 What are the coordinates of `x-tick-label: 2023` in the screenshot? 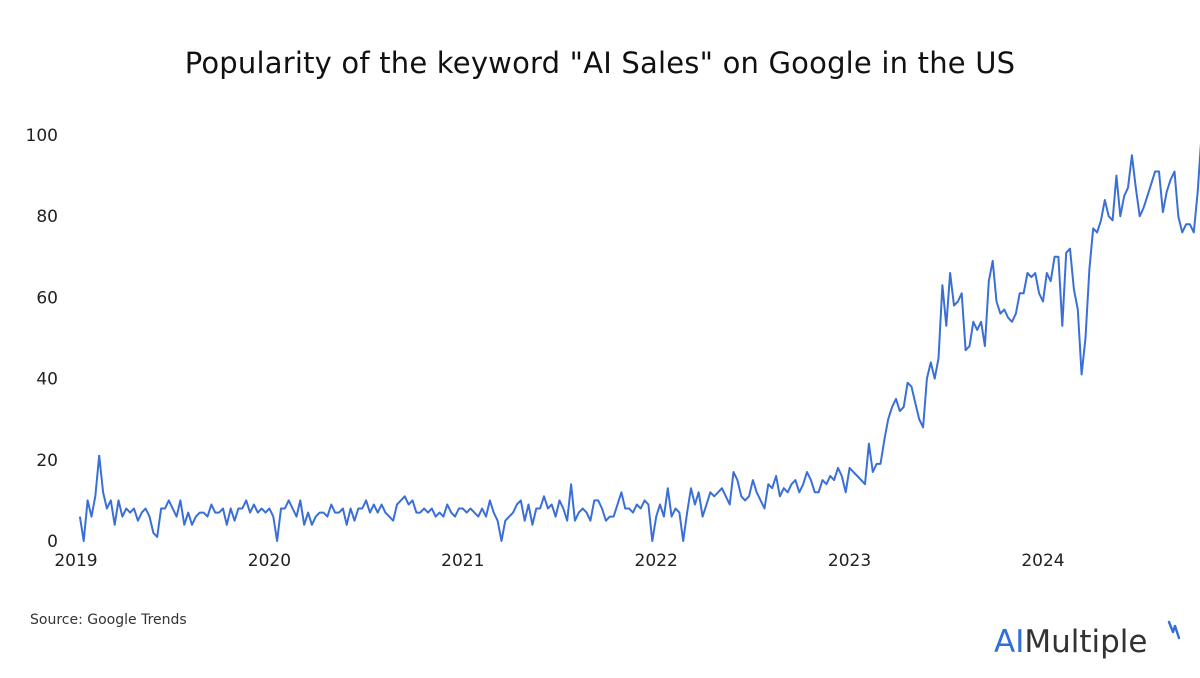 It's located at (849, 561).